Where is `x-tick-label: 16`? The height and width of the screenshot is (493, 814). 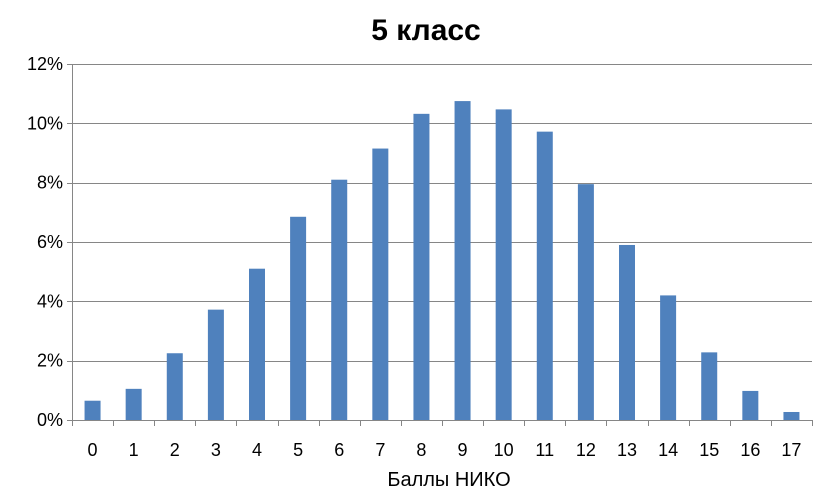 x-tick-label: 16 is located at coordinates (750, 450).